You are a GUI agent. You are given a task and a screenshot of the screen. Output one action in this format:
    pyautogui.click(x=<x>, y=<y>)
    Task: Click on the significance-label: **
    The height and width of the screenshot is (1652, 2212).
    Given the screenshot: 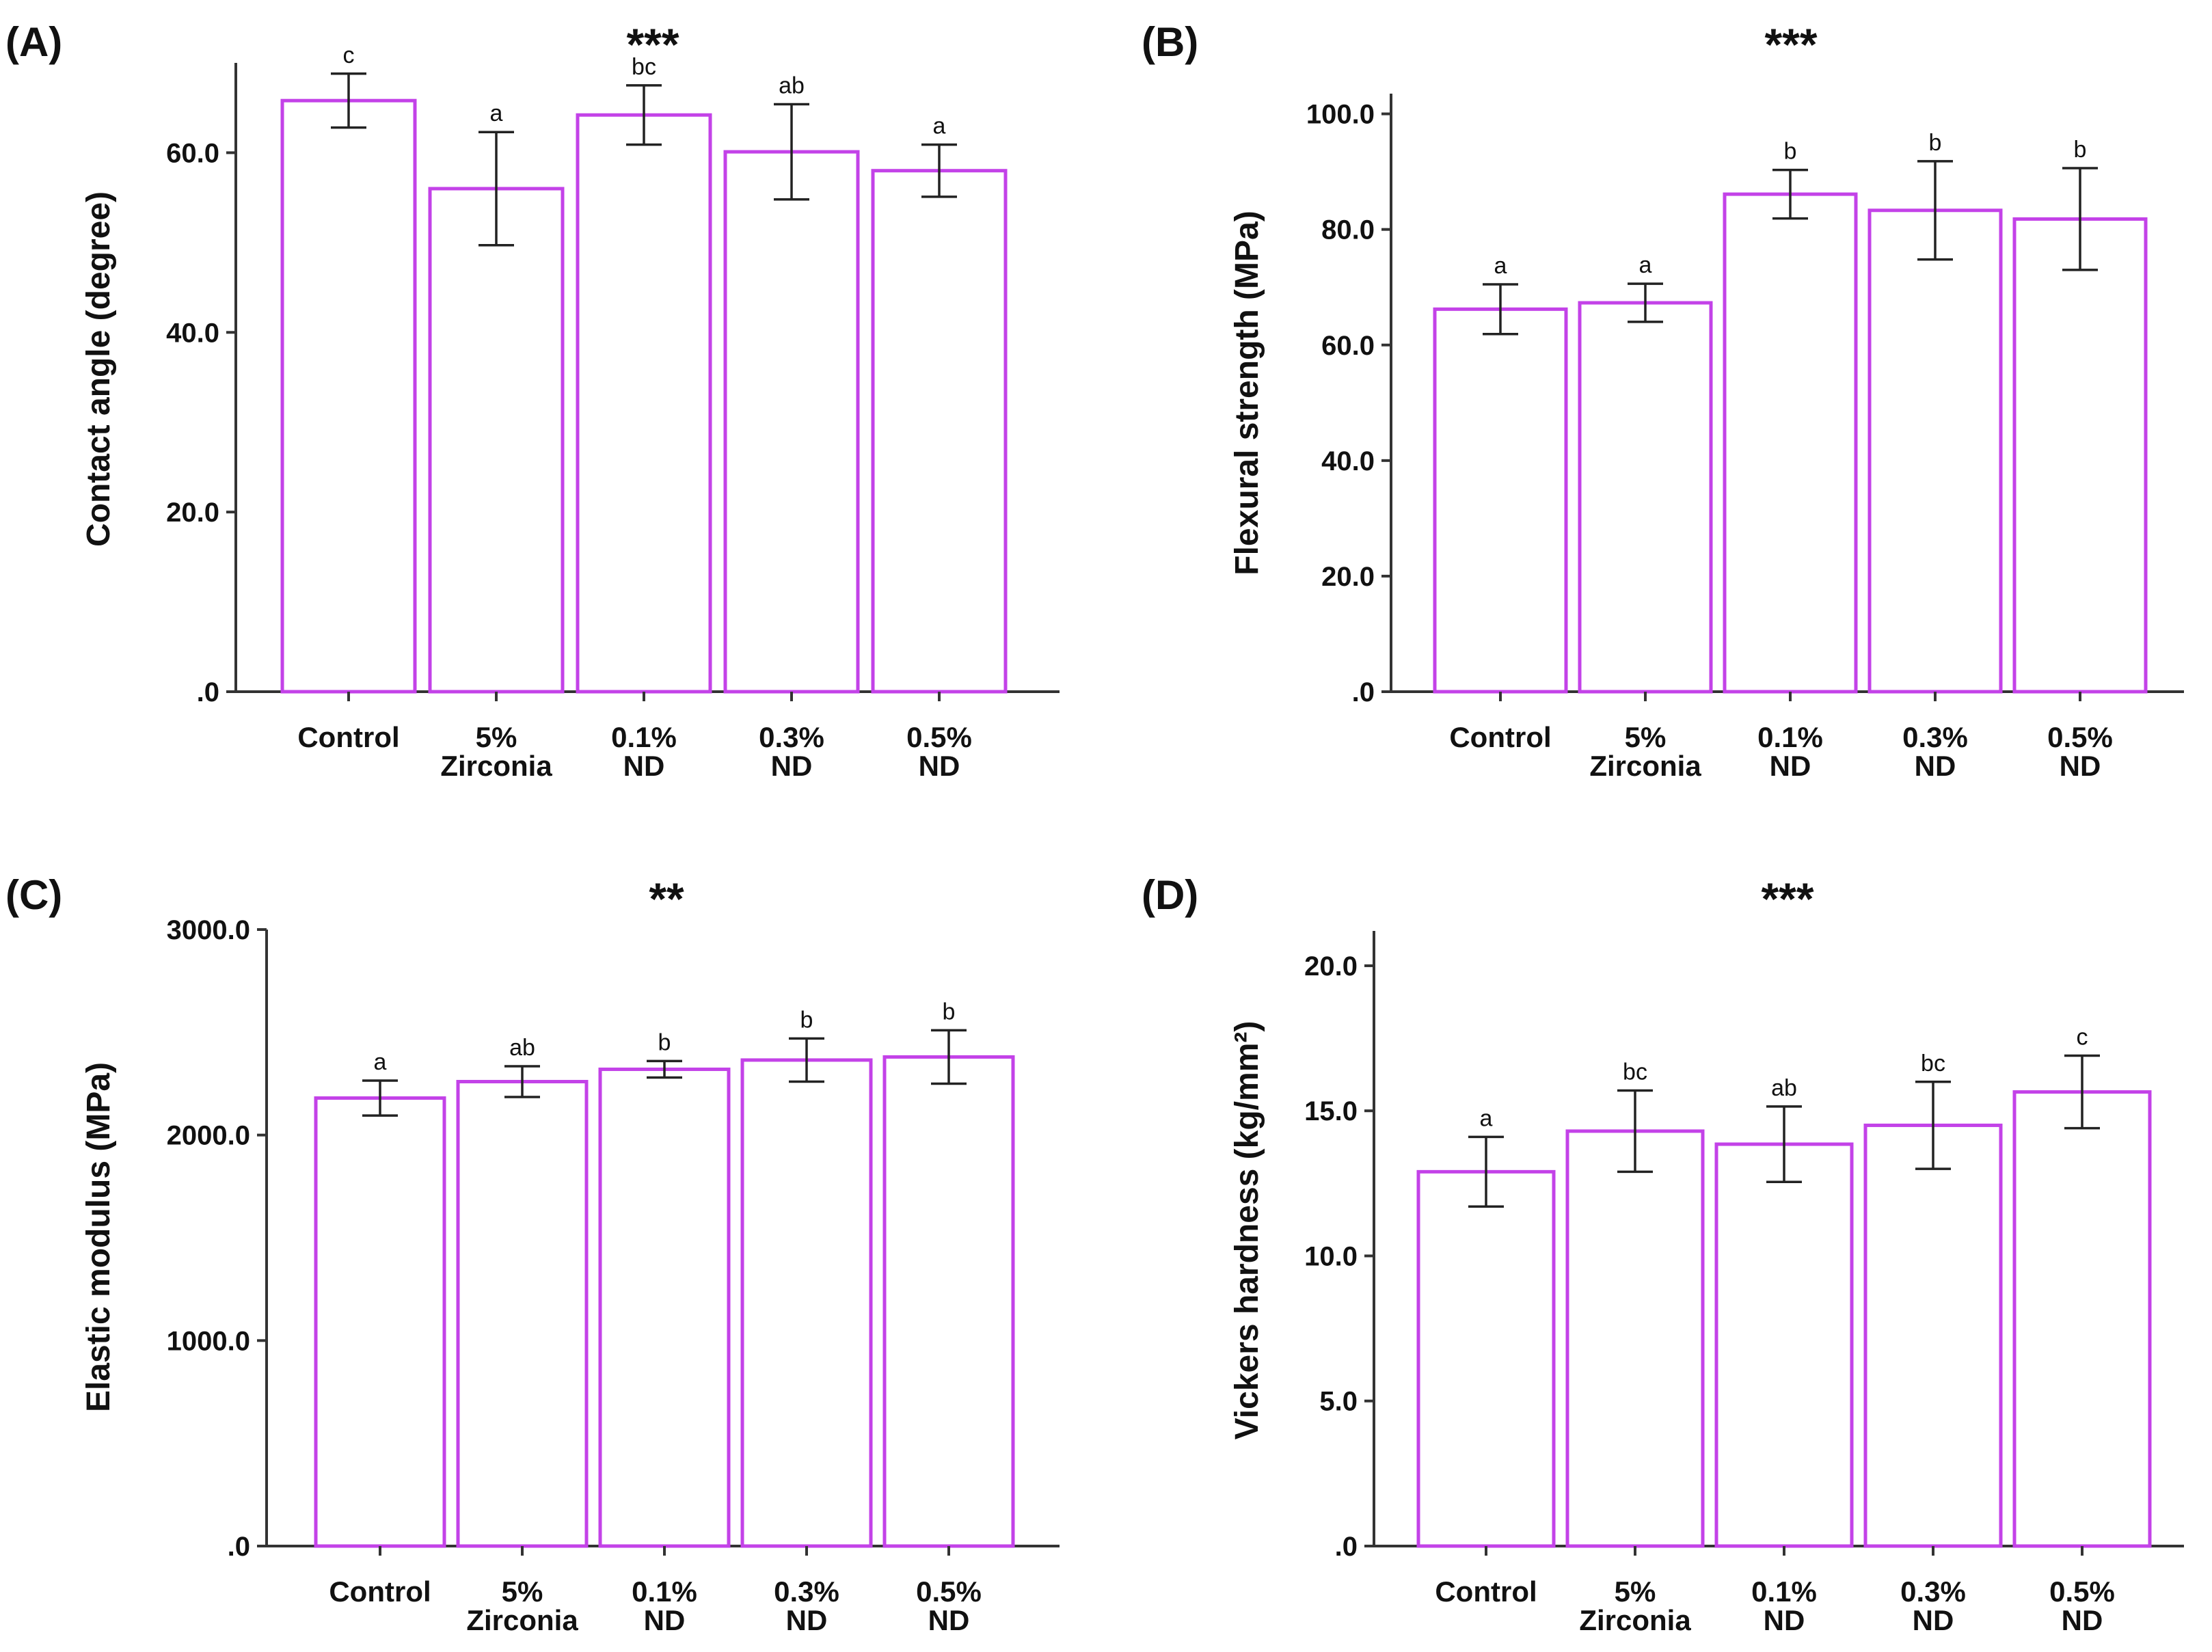 What is the action you would take?
    pyautogui.click(x=666, y=899)
    